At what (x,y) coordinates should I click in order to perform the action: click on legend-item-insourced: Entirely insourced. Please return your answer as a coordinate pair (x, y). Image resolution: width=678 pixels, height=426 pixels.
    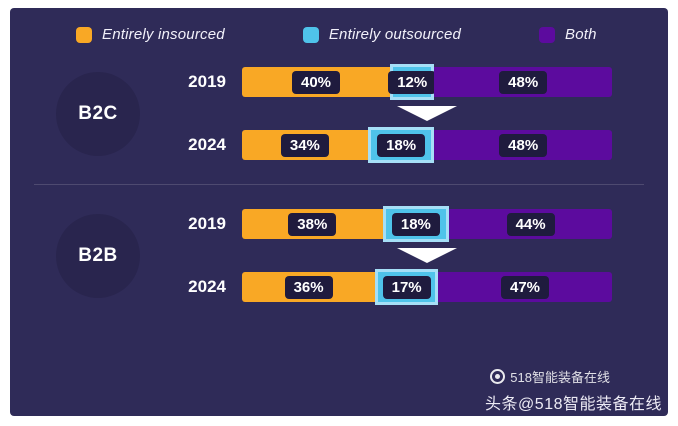
    Looking at the image, I should click on (150, 34).